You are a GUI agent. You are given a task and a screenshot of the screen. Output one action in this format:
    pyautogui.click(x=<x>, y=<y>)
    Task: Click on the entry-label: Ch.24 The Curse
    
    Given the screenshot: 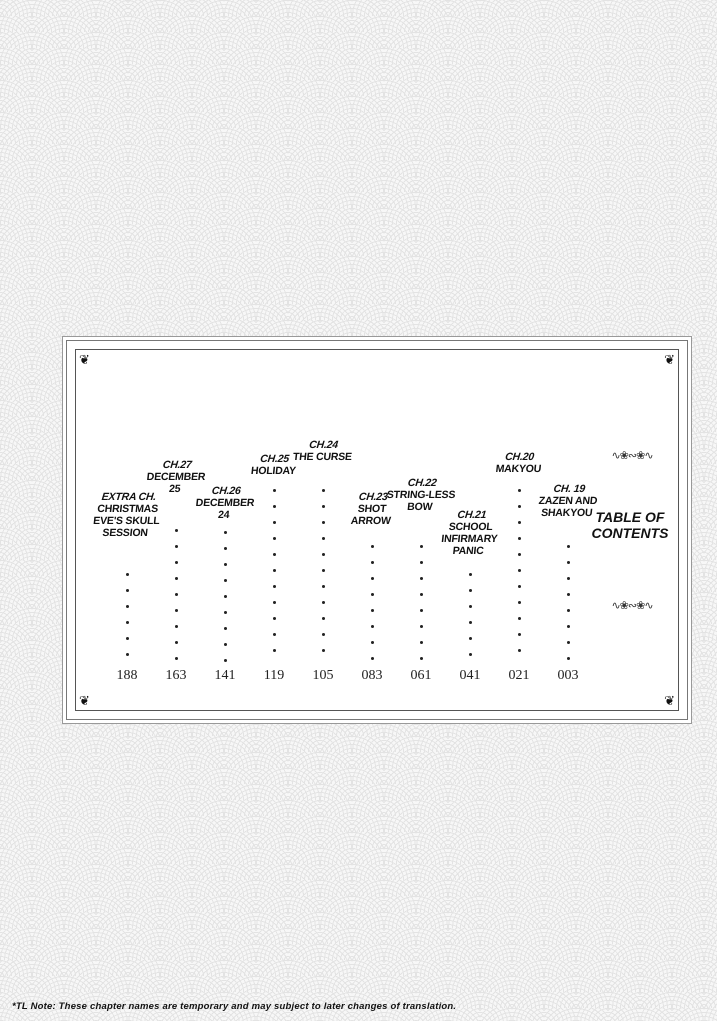 What is the action you would take?
    pyautogui.click(x=323, y=451)
    